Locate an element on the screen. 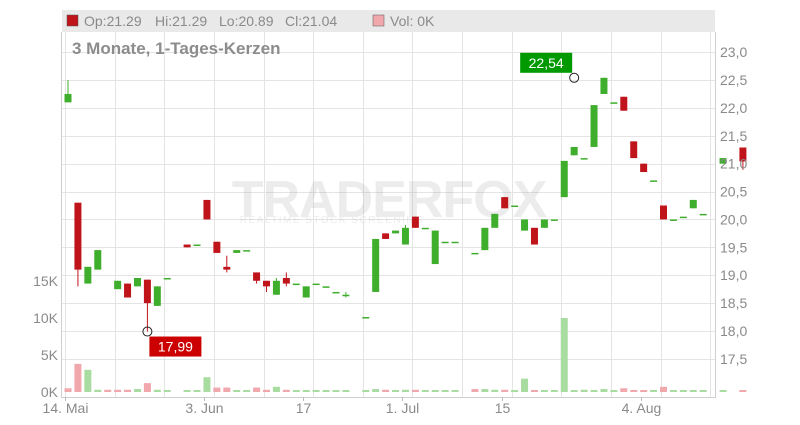 This screenshot has width=800, height=425. volume-tick-label: 10K is located at coordinates (46, 318).